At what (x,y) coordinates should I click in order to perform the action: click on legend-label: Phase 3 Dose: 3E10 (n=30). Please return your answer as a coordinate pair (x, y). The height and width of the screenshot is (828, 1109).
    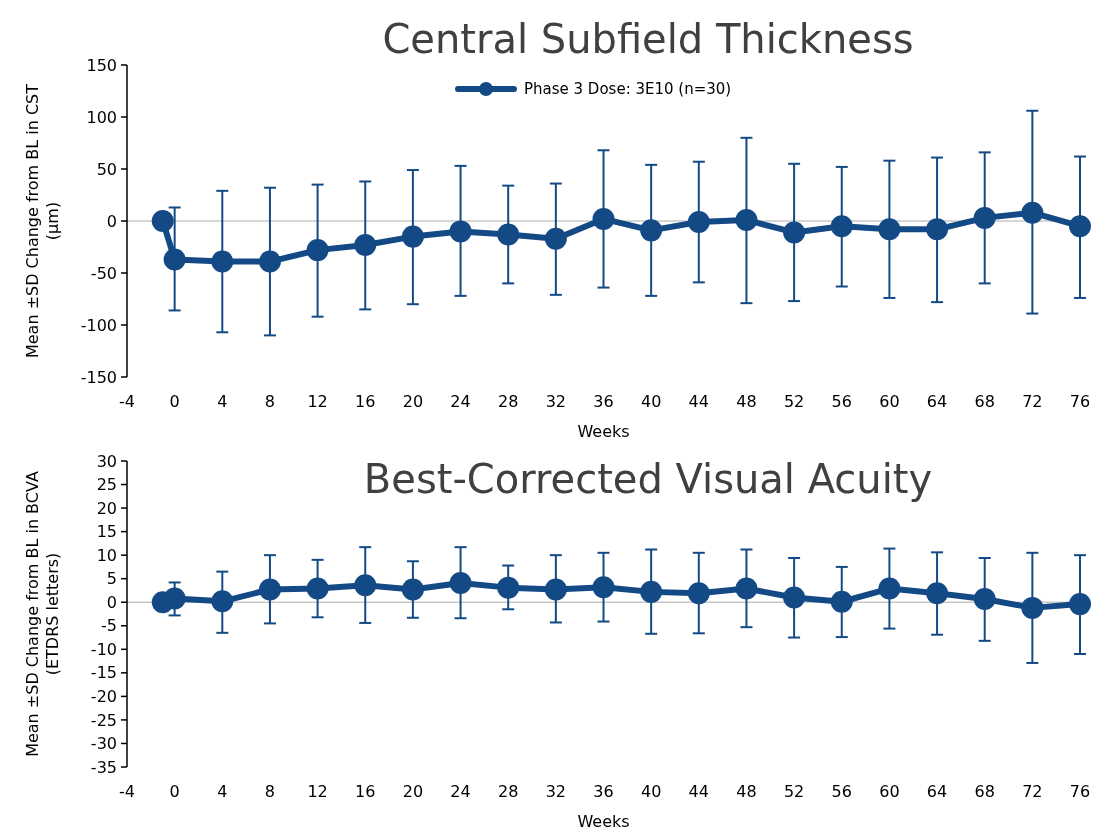
    Looking at the image, I should click on (628, 89).